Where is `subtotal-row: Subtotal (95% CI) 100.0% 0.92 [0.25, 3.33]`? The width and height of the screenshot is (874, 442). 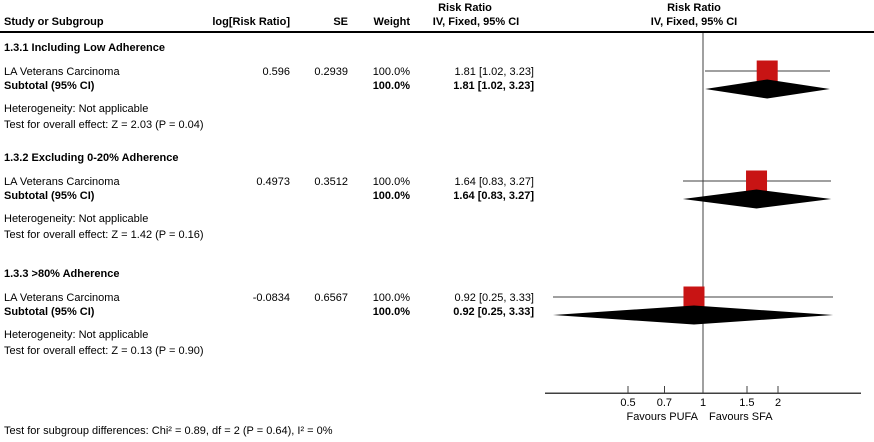
subtotal-row: Subtotal (95% CI) 100.0% 0.92 [0.25, 3.33] is located at coordinates (437, 312).